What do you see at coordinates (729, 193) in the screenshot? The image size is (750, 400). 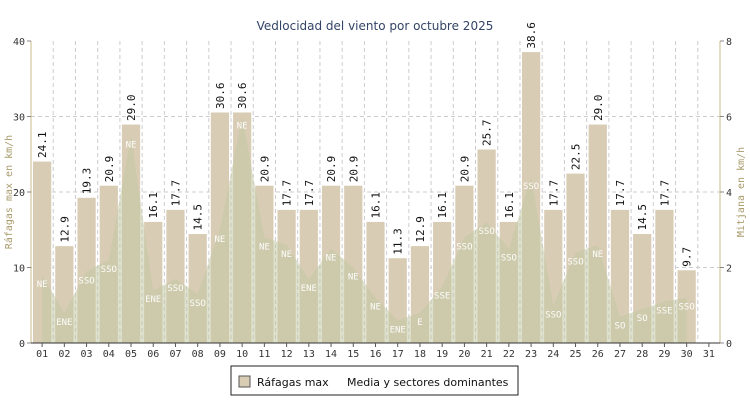 I see `y-tick-label-right: 4` at bounding box center [729, 193].